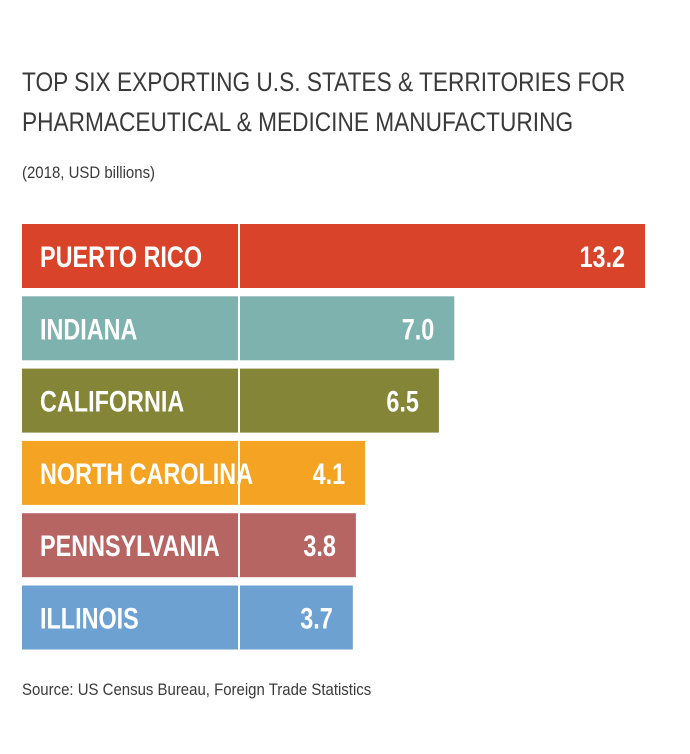 This screenshot has height=754, width=690. What do you see at coordinates (418, 329) in the screenshot?
I see `value-label: 7.0` at bounding box center [418, 329].